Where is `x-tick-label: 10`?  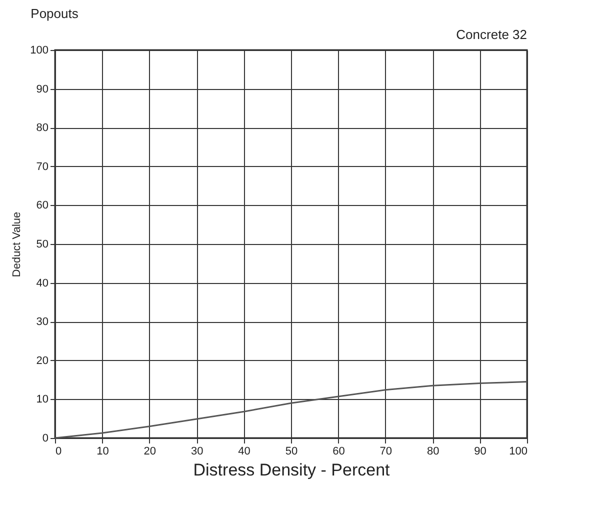
x-tick-label: 10 is located at coordinates (102, 452).